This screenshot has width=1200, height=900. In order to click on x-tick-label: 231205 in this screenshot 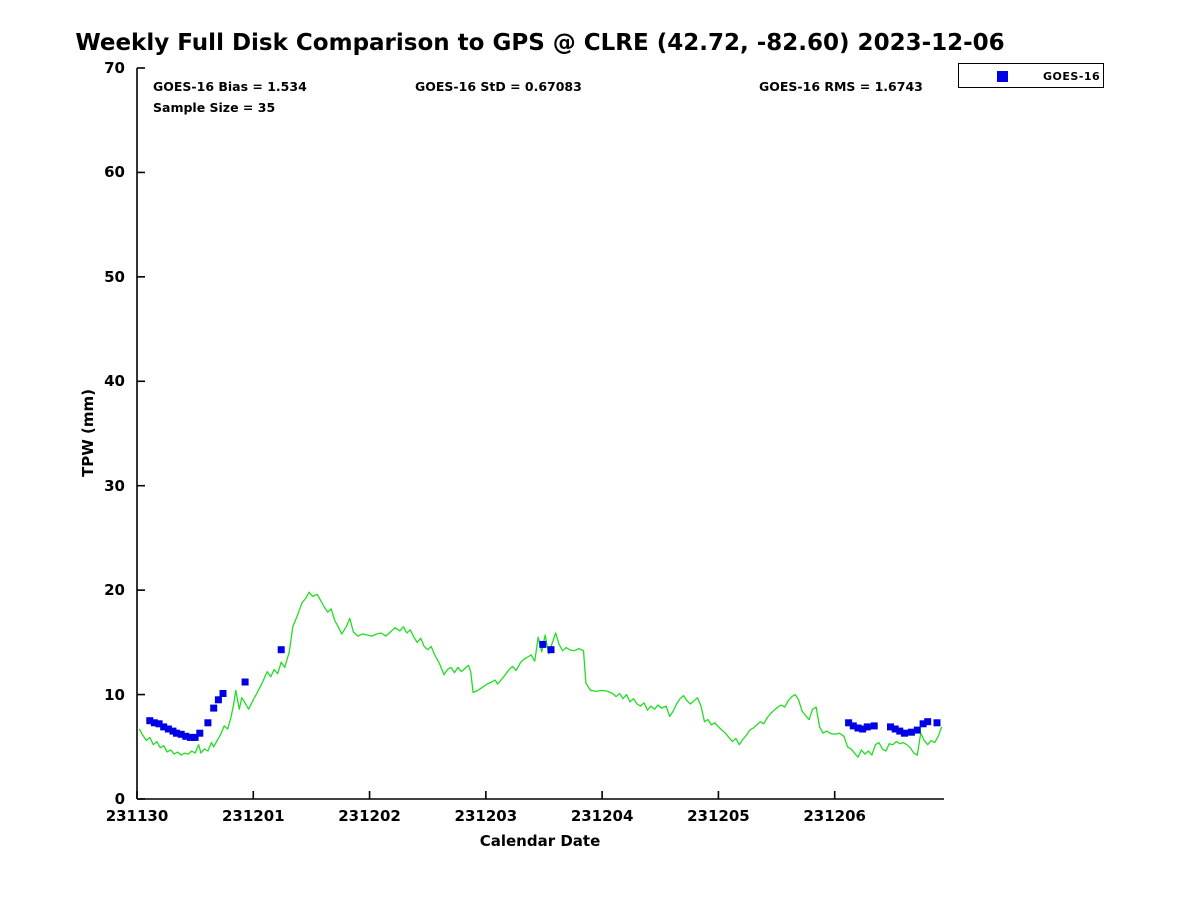, I will do `click(718, 816)`.